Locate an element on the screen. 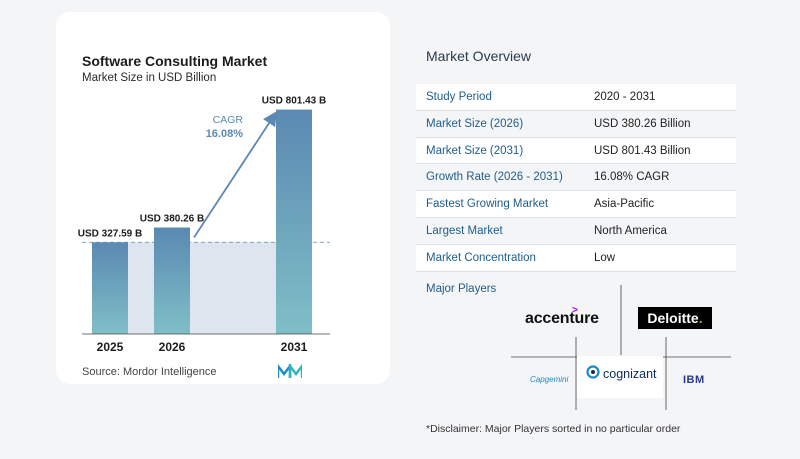 This screenshot has height=459, width=800. overview-row: Market Concentration Low is located at coordinates (576, 258).